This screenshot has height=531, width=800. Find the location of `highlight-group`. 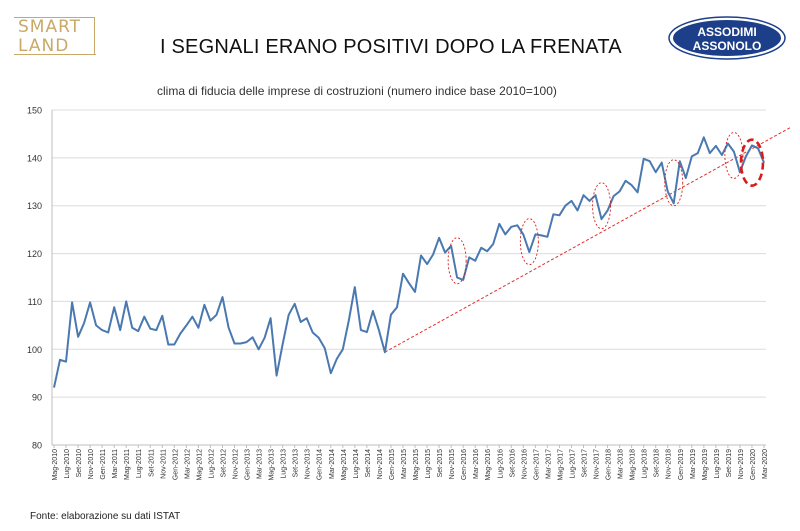

highlight-group is located at coordinates (606, 208).